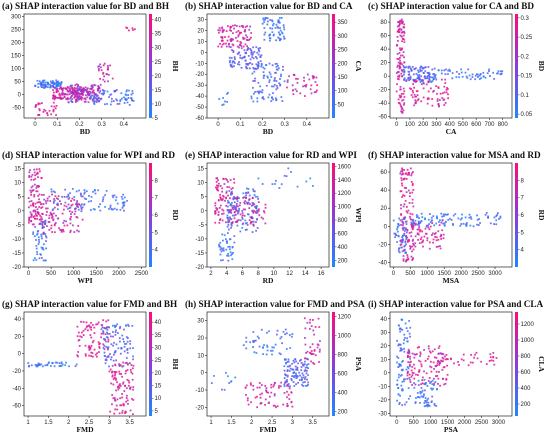 This screenshot has height=448, width=550. Describe the element at coordinates (447, 363) in the screenshot. I see `scatter-points` at that location.